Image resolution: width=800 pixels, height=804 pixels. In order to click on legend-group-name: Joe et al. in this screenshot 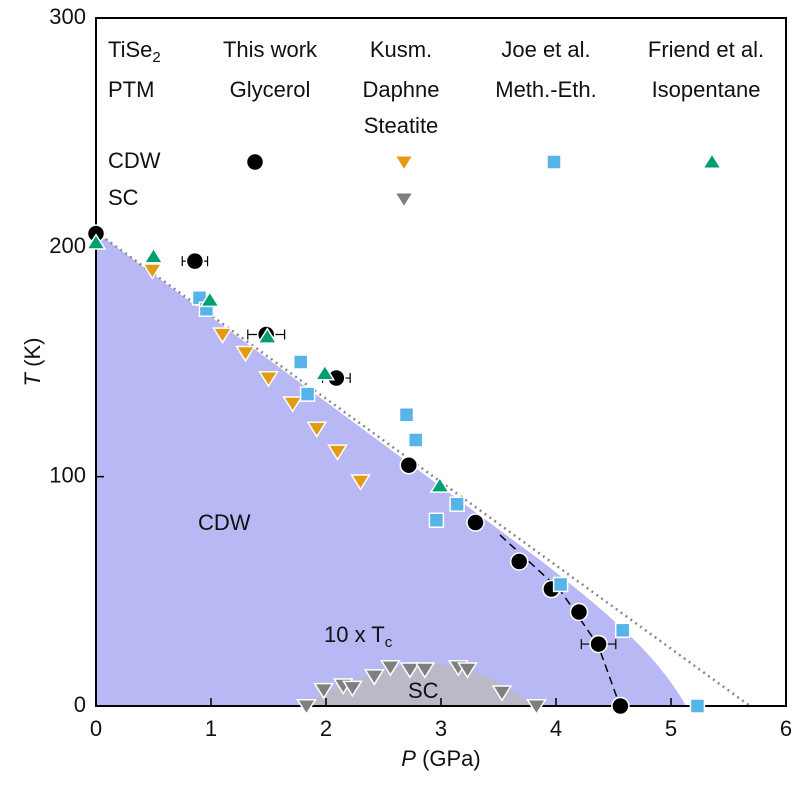, I will do `click(545, 49)`.